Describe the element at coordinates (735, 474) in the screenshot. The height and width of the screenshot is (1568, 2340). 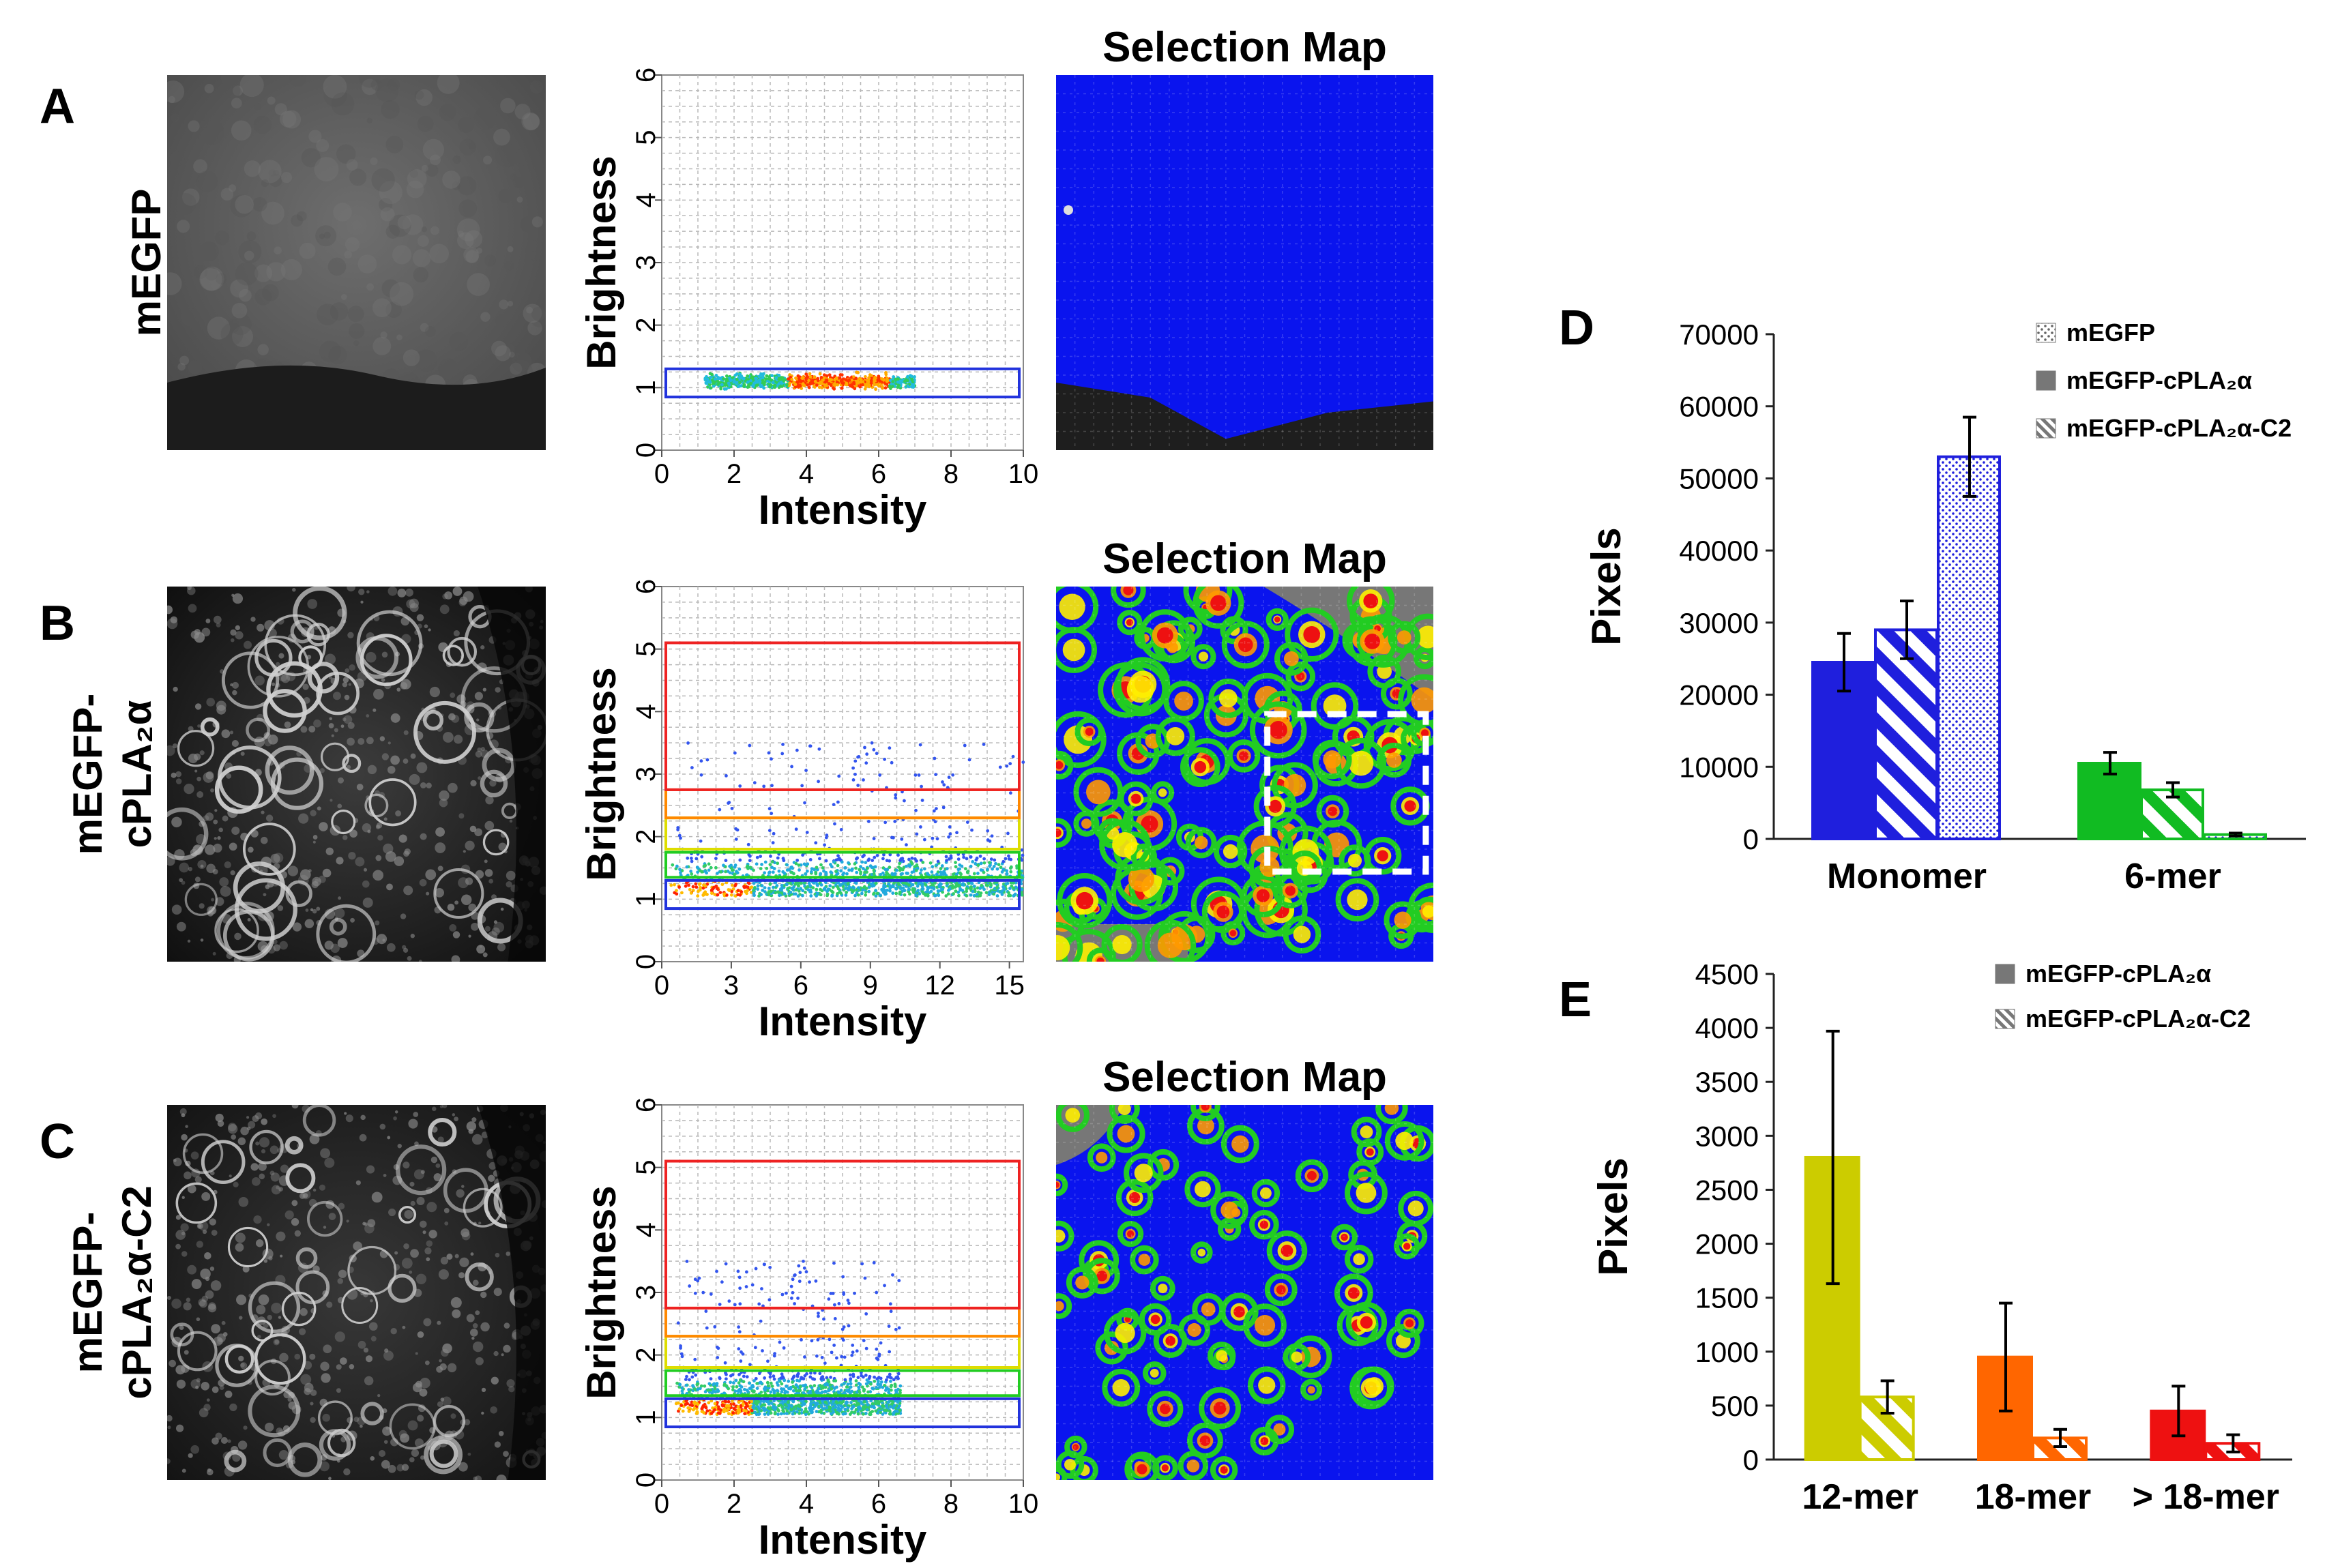
I see `x-tick-label: 2` at that location.